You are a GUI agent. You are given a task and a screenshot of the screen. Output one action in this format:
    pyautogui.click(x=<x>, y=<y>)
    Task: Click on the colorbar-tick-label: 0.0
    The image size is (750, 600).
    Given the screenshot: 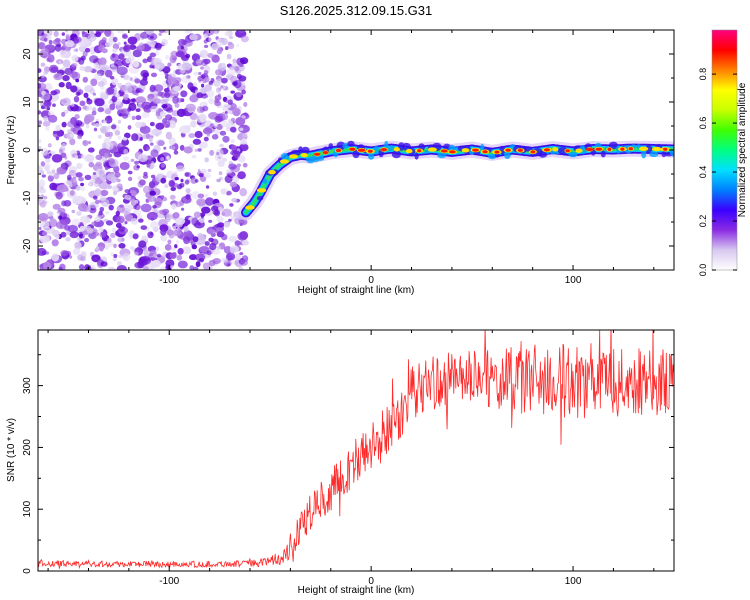 What is the action you would take?
    pyautogui.click(x=703, y=270)
    